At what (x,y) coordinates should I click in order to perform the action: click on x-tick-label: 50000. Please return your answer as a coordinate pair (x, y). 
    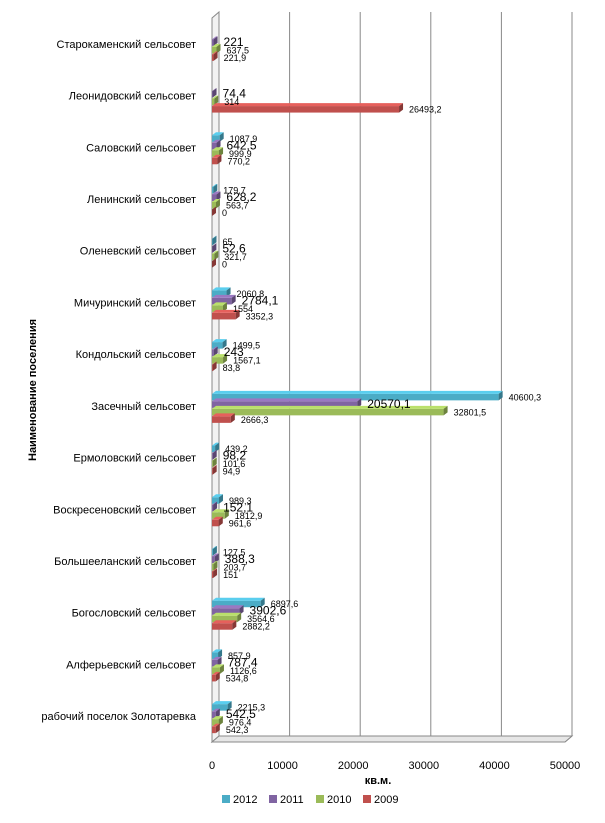
    Looking at the image, I should click on (565, 766).